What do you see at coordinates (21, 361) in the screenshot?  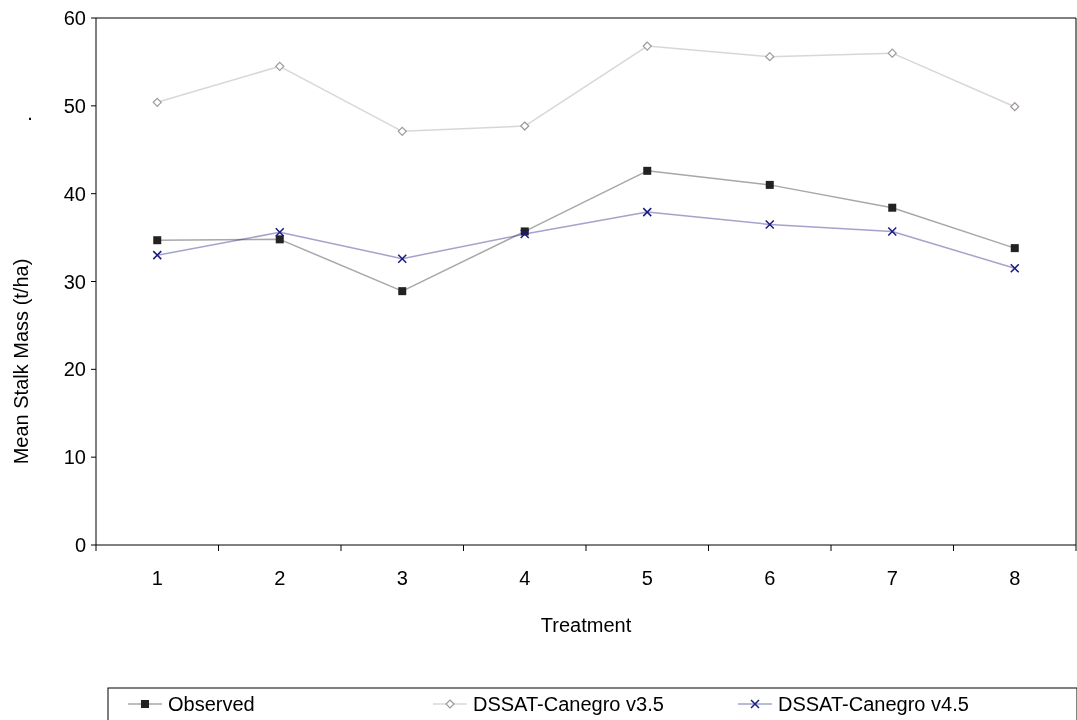 I see `y-axis-title: Mean Stalk Mass (t/ha)` at bounding box center [21, 361].